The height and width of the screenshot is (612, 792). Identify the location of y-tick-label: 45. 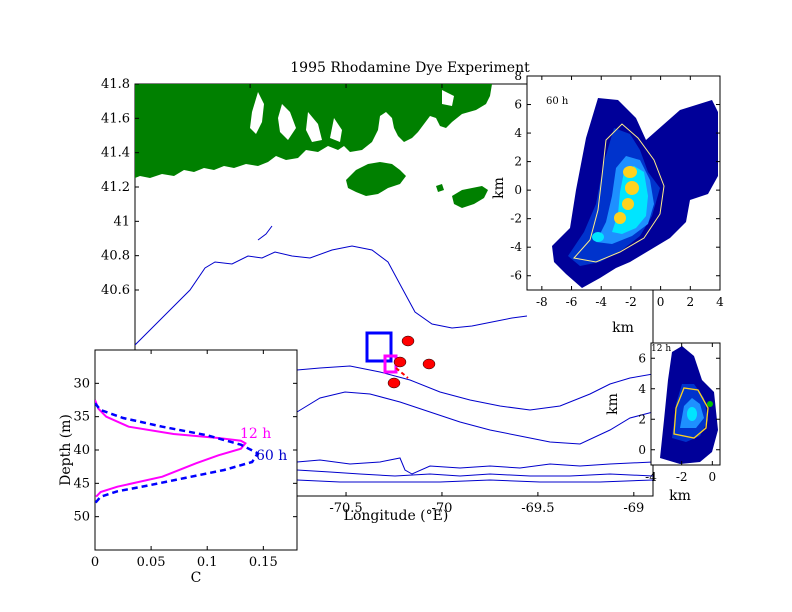
(81, 483).